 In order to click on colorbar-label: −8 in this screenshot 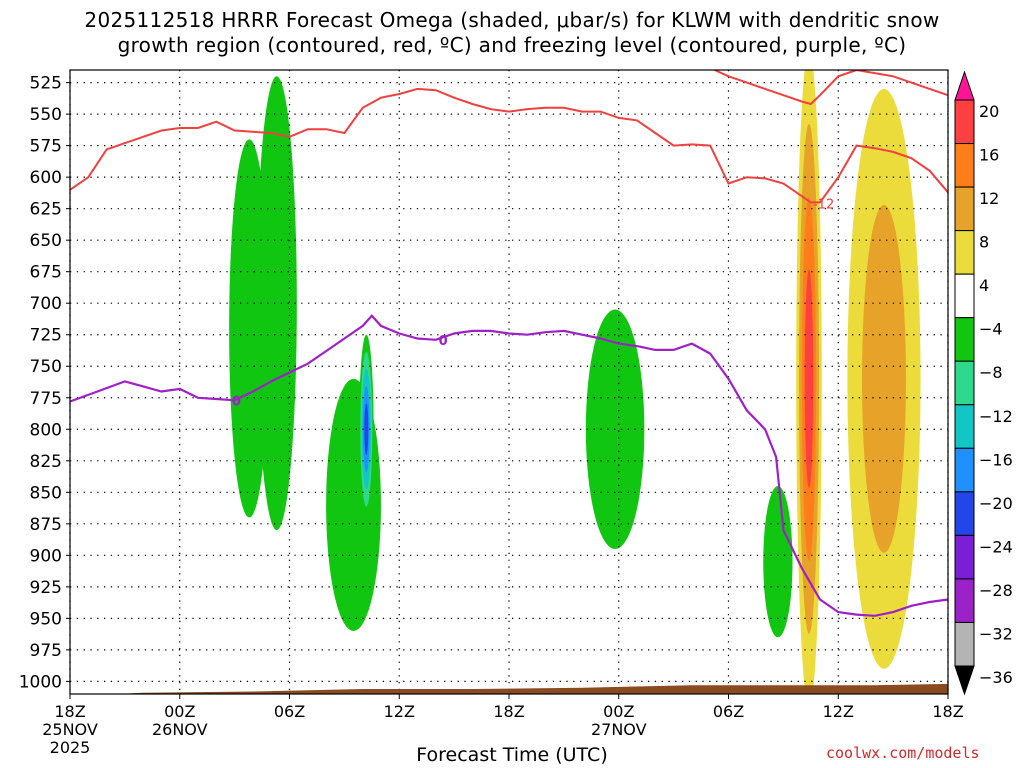, I will do `click(991, 372)`.